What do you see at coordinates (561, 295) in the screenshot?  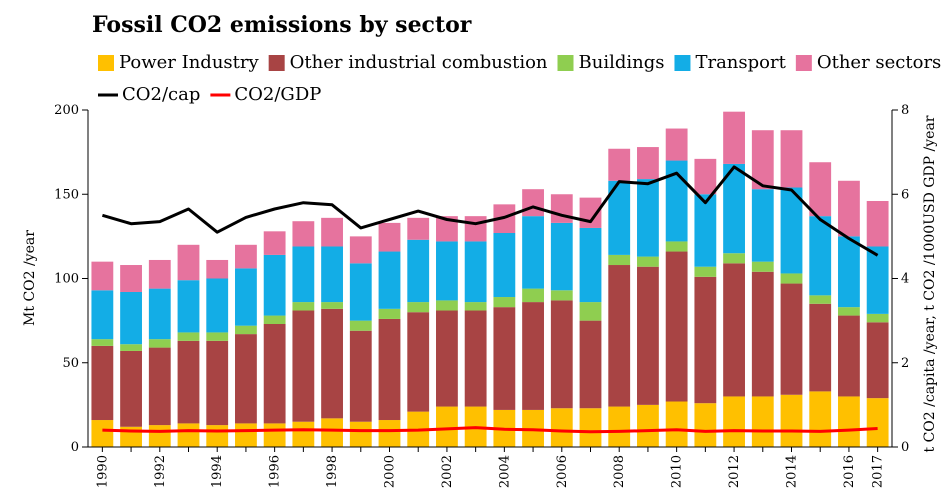 I see `bar-buildings-2006` at bounding box center [561, 295].